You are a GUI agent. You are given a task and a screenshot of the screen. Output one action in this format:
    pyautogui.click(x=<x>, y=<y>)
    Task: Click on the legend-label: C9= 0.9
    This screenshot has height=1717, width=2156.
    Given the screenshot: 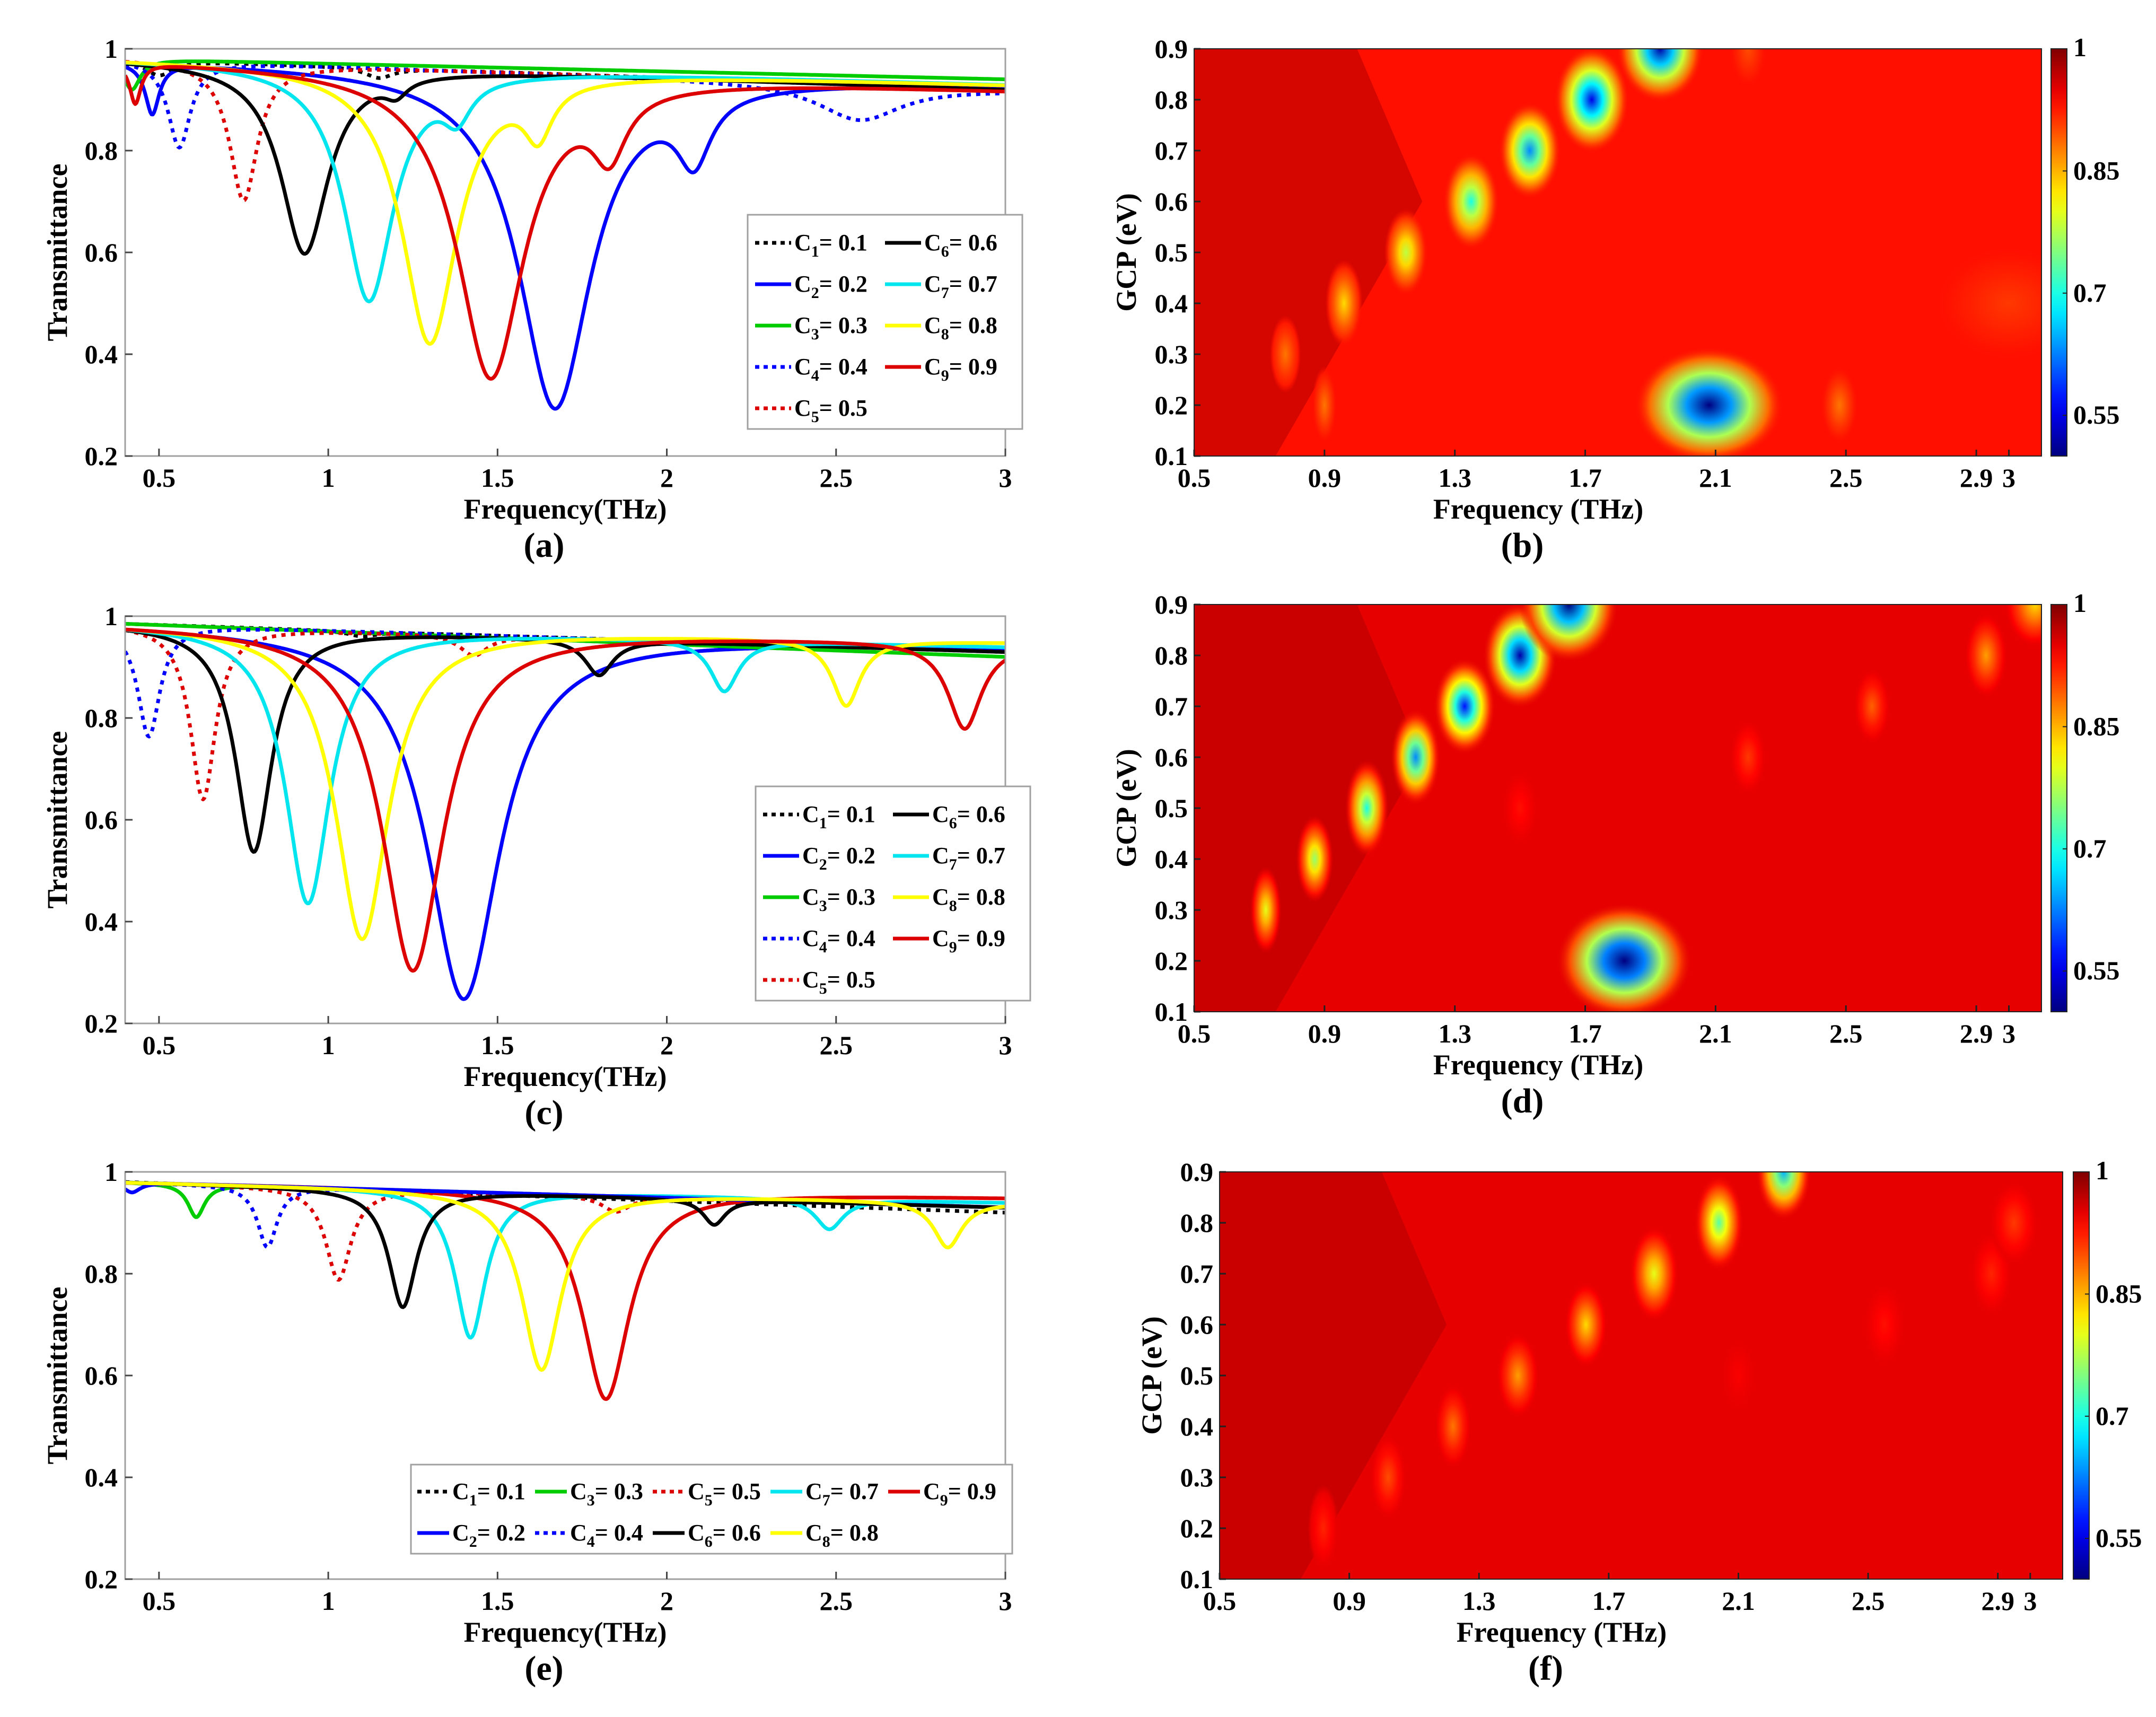 What is the action you would take?
    pyautogui.click(x=959, y=1494)
    